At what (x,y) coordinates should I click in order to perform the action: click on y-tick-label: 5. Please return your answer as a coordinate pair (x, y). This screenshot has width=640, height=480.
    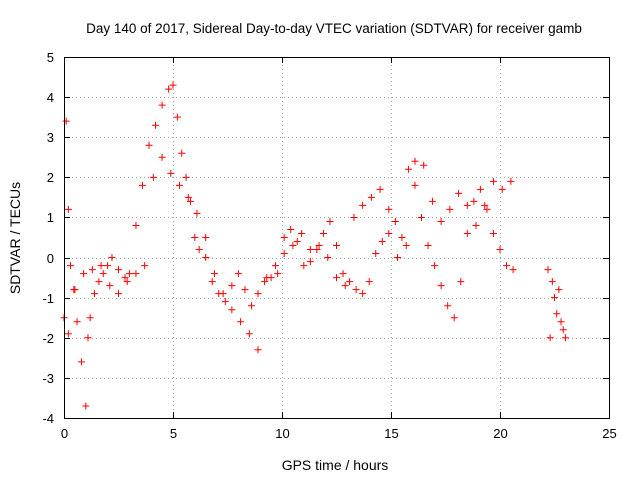
    Looking at the image, I should click on (50, 57).